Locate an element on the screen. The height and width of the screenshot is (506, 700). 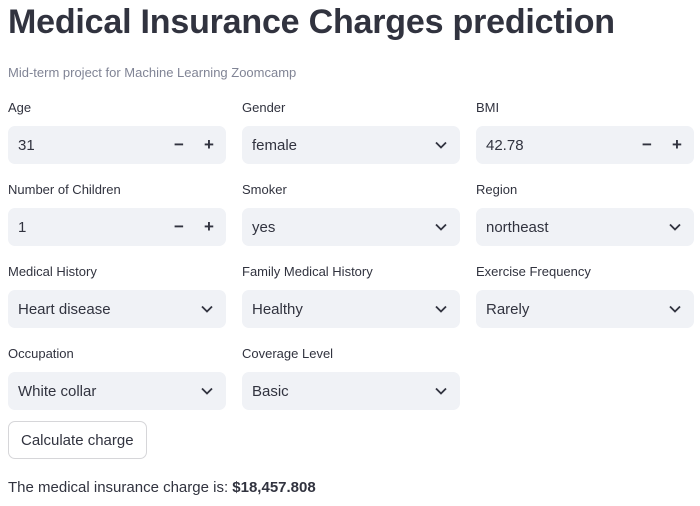
coverage-value: Basic is located at coordinates (270, 391).